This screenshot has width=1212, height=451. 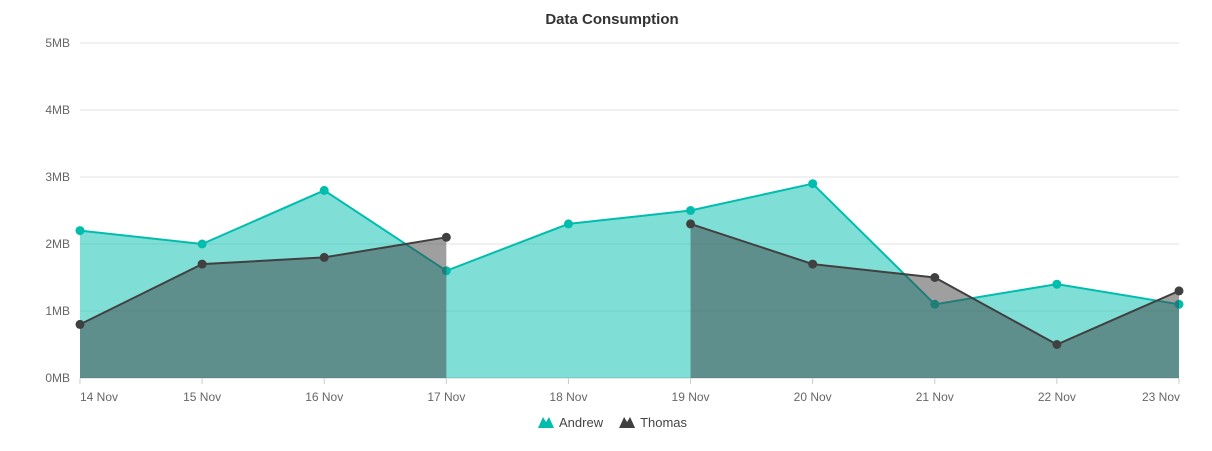 What do you see at coordinates (57, 210) in the screenshot?
I see `y-axis: 0MB 1MB 2MB 3MB 4MB 5MB` at bounding box center [57, 210].